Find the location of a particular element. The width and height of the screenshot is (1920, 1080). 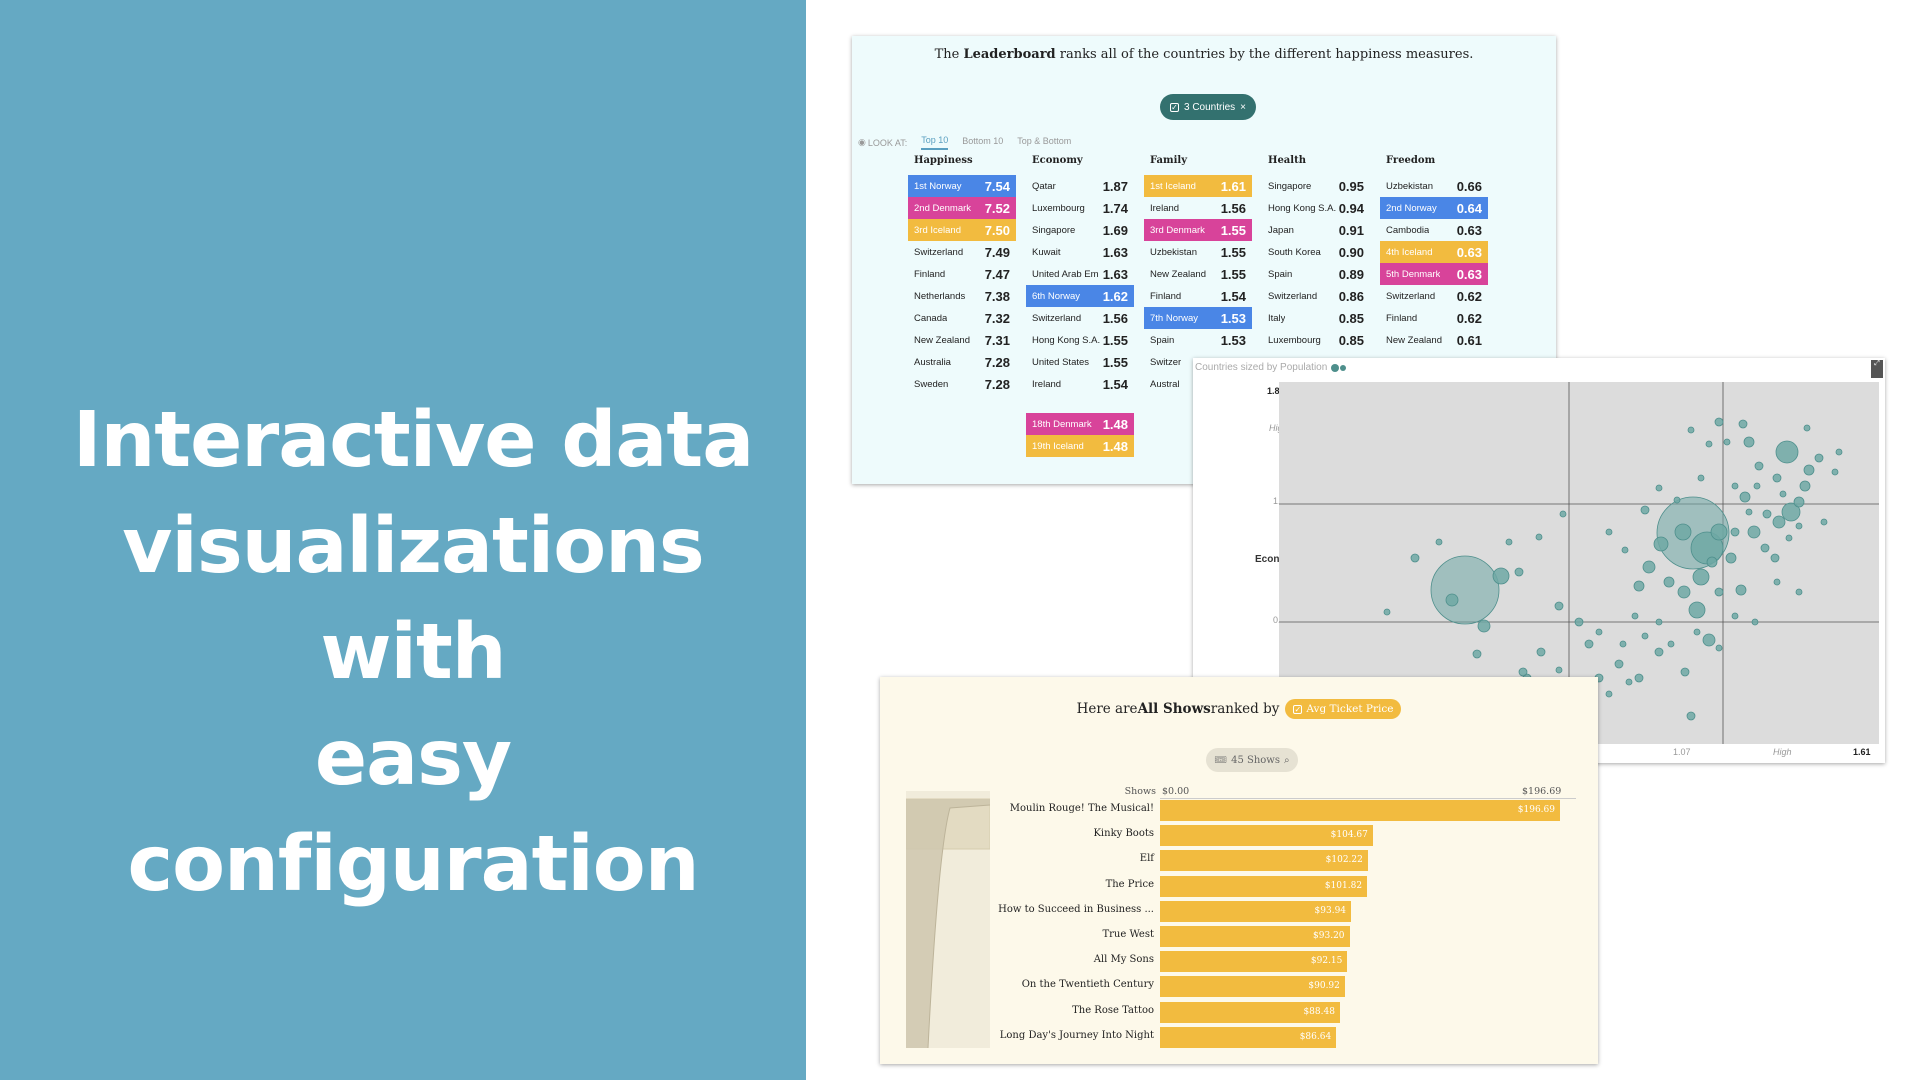

leaderboard-row: New Zealand 7.31 is located at coordinates (962, 340).